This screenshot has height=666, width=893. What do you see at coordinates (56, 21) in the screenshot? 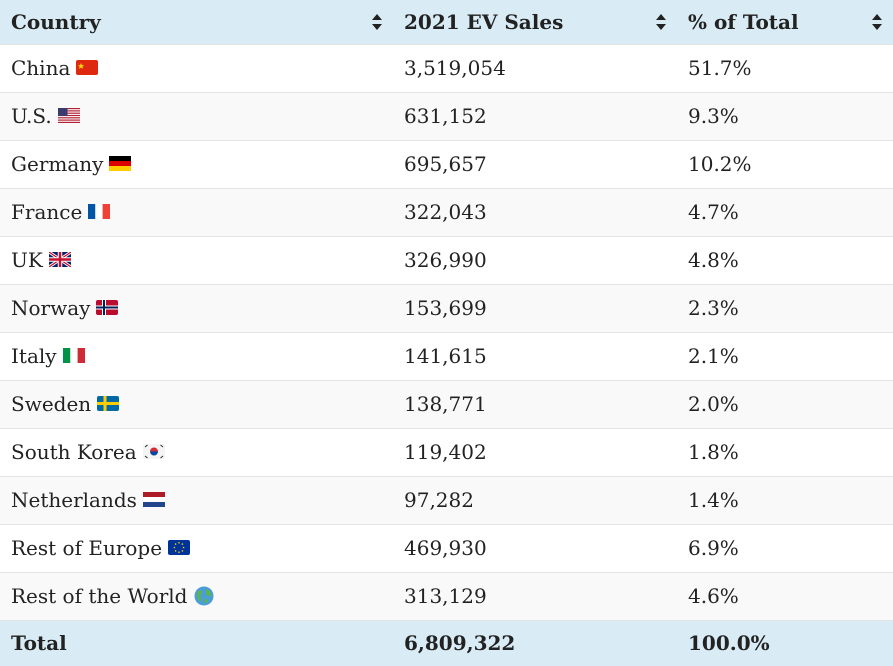
I see `column-header-label: Country` at bounding box center [56, 21].